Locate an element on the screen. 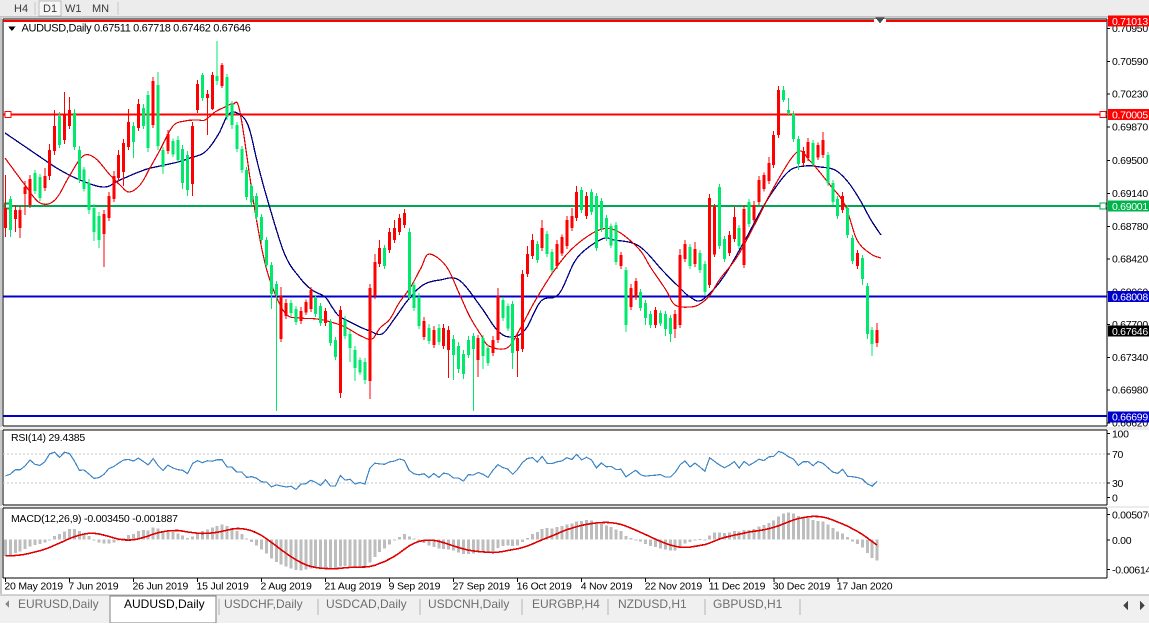  svg-text: 0.69001 is located at coordinates (1130, 207).